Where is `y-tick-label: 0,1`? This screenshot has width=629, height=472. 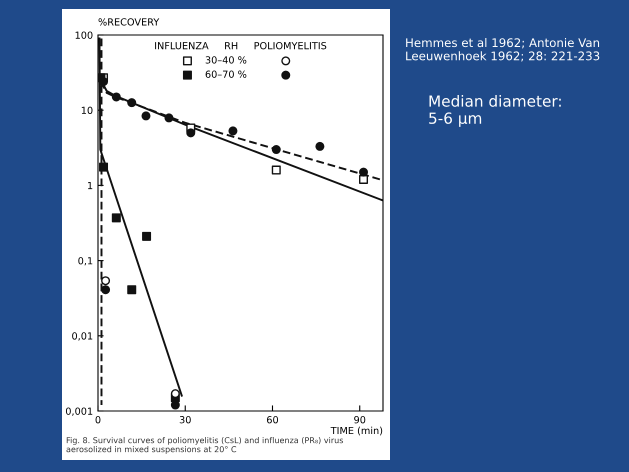 y-tick-label: 0,1 is located at coordinates (85, 261).